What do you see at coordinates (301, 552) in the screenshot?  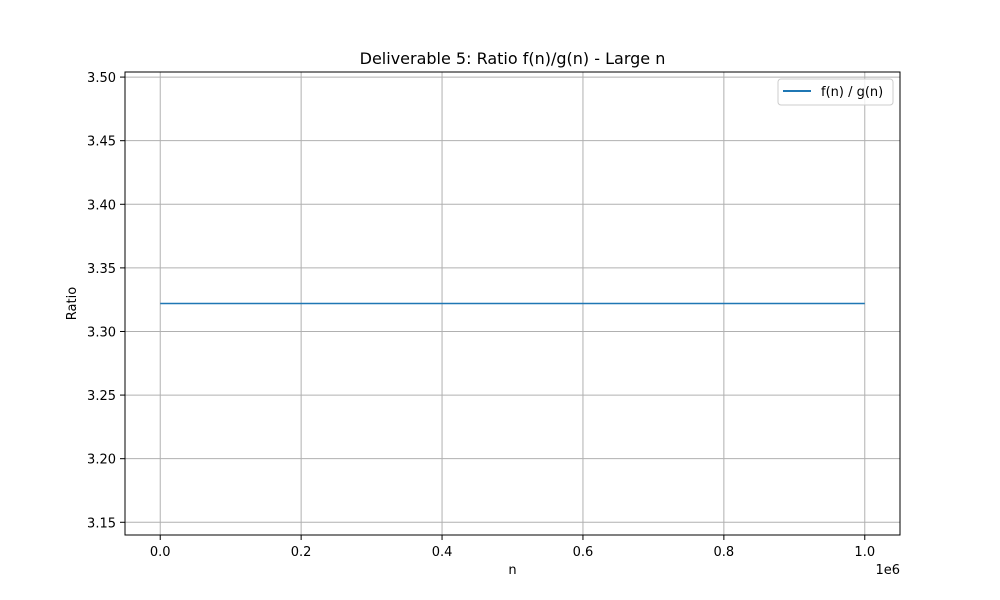 I see `x-tick-label: 0.2` at bounding box center [301, 552].